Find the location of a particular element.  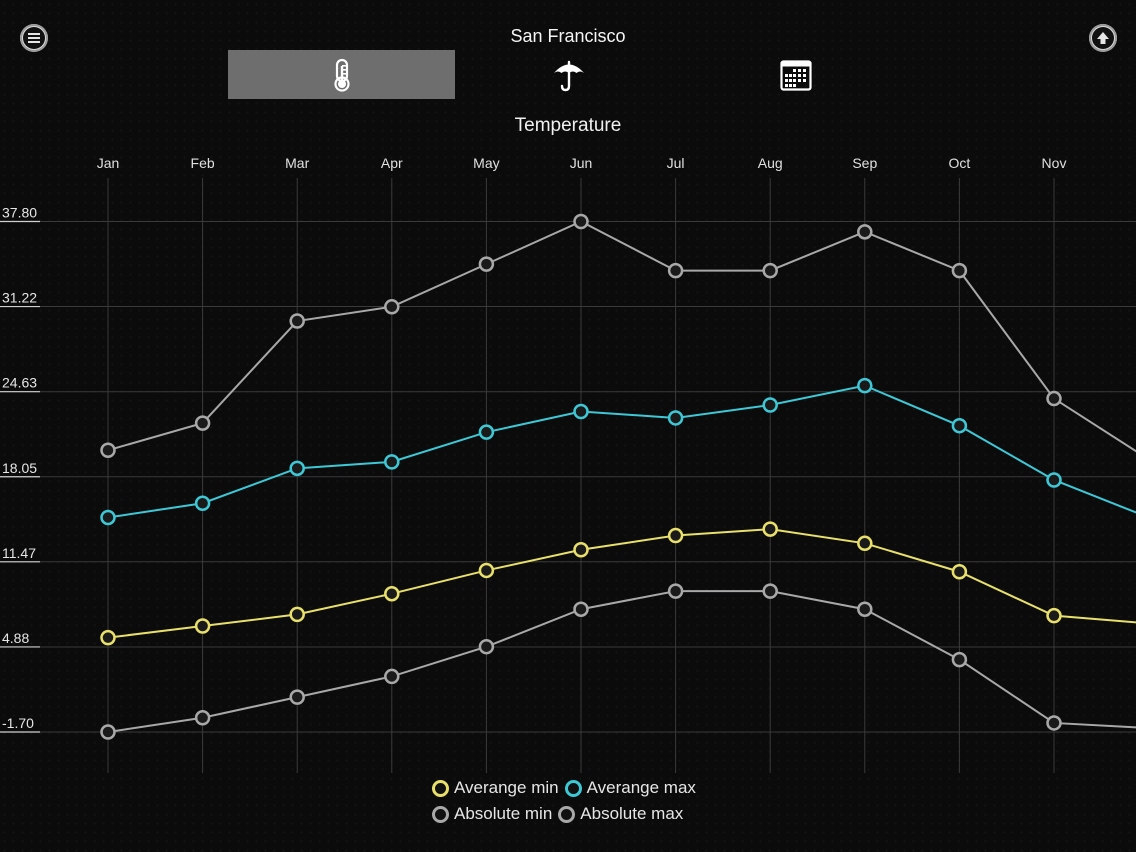

x-tick-label: Mar is located at coordinates (297, 163).